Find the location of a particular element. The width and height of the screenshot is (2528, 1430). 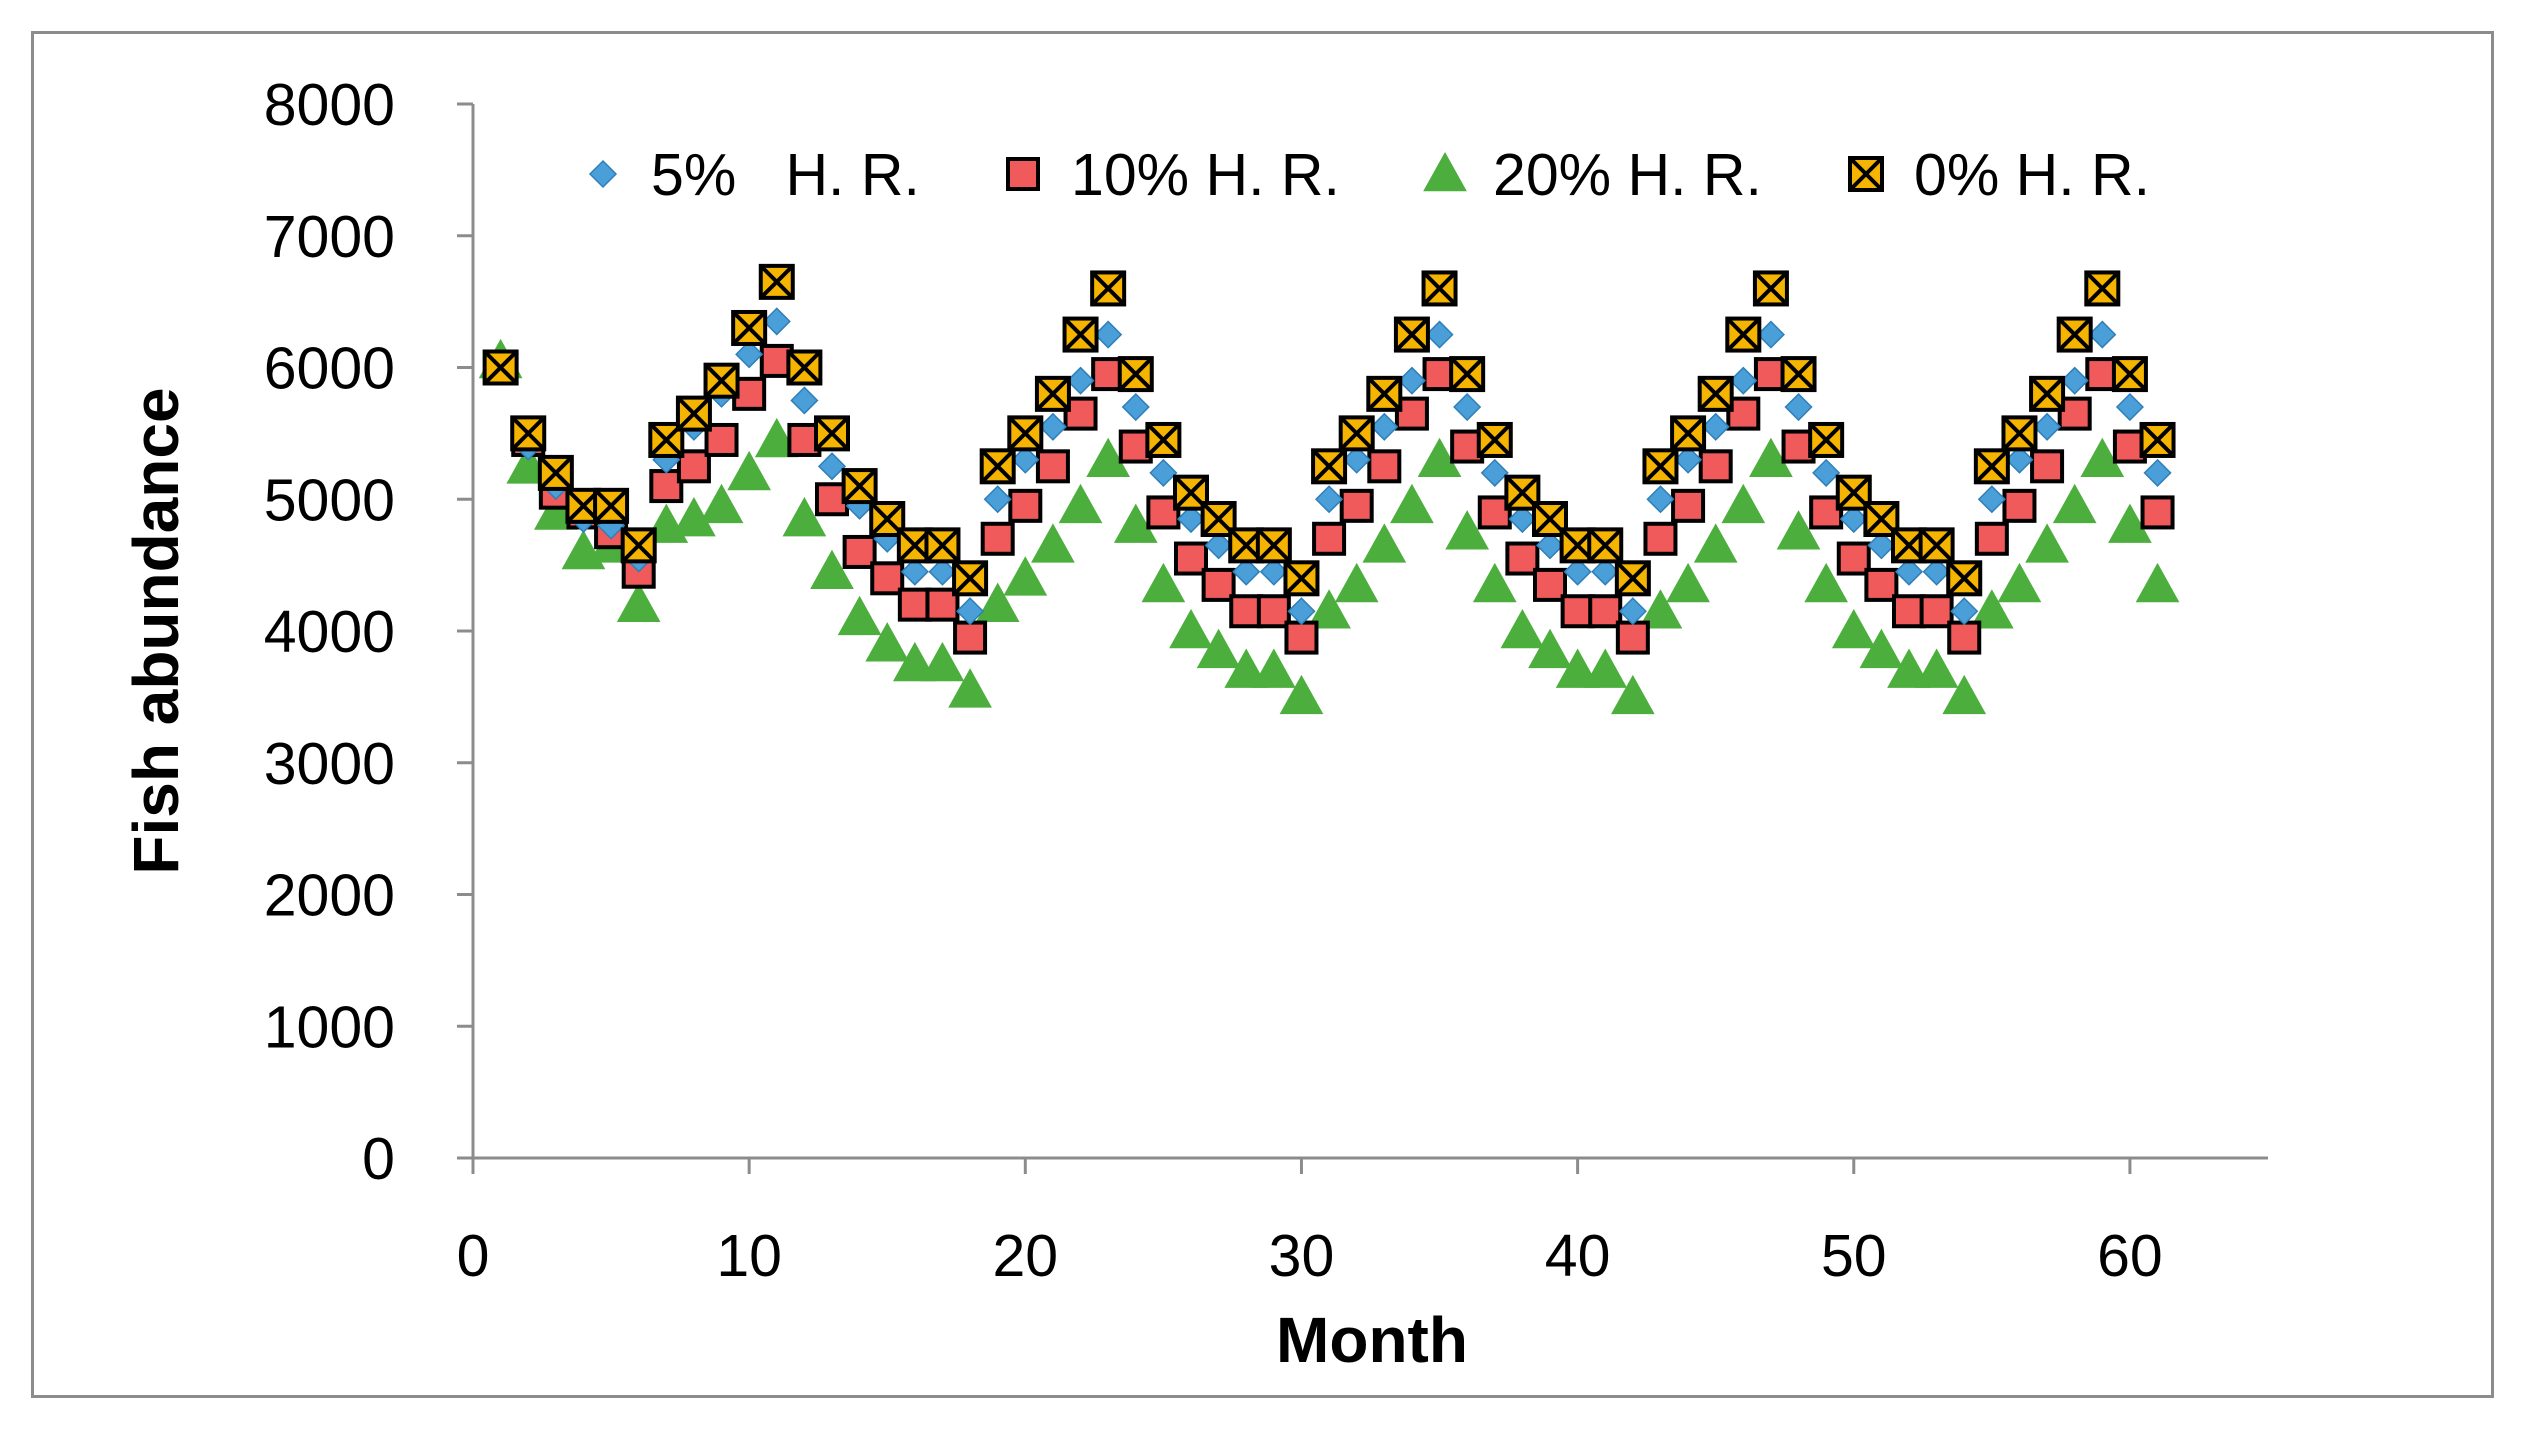

legend-label: 20% H. R. is located at coordinates (1627, 175).